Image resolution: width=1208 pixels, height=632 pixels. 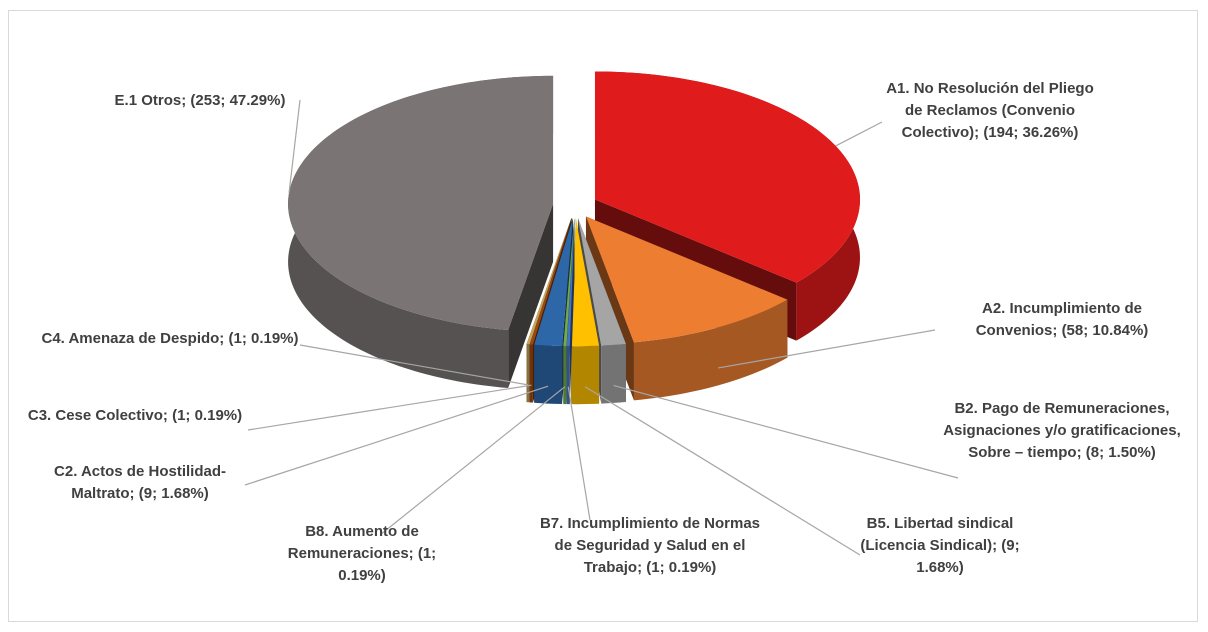 What do you see at coordinates (133, 338) in the screenshot?
I see `category-name: C4. Amenaza de Despido;` at bounding box center [133, 338].